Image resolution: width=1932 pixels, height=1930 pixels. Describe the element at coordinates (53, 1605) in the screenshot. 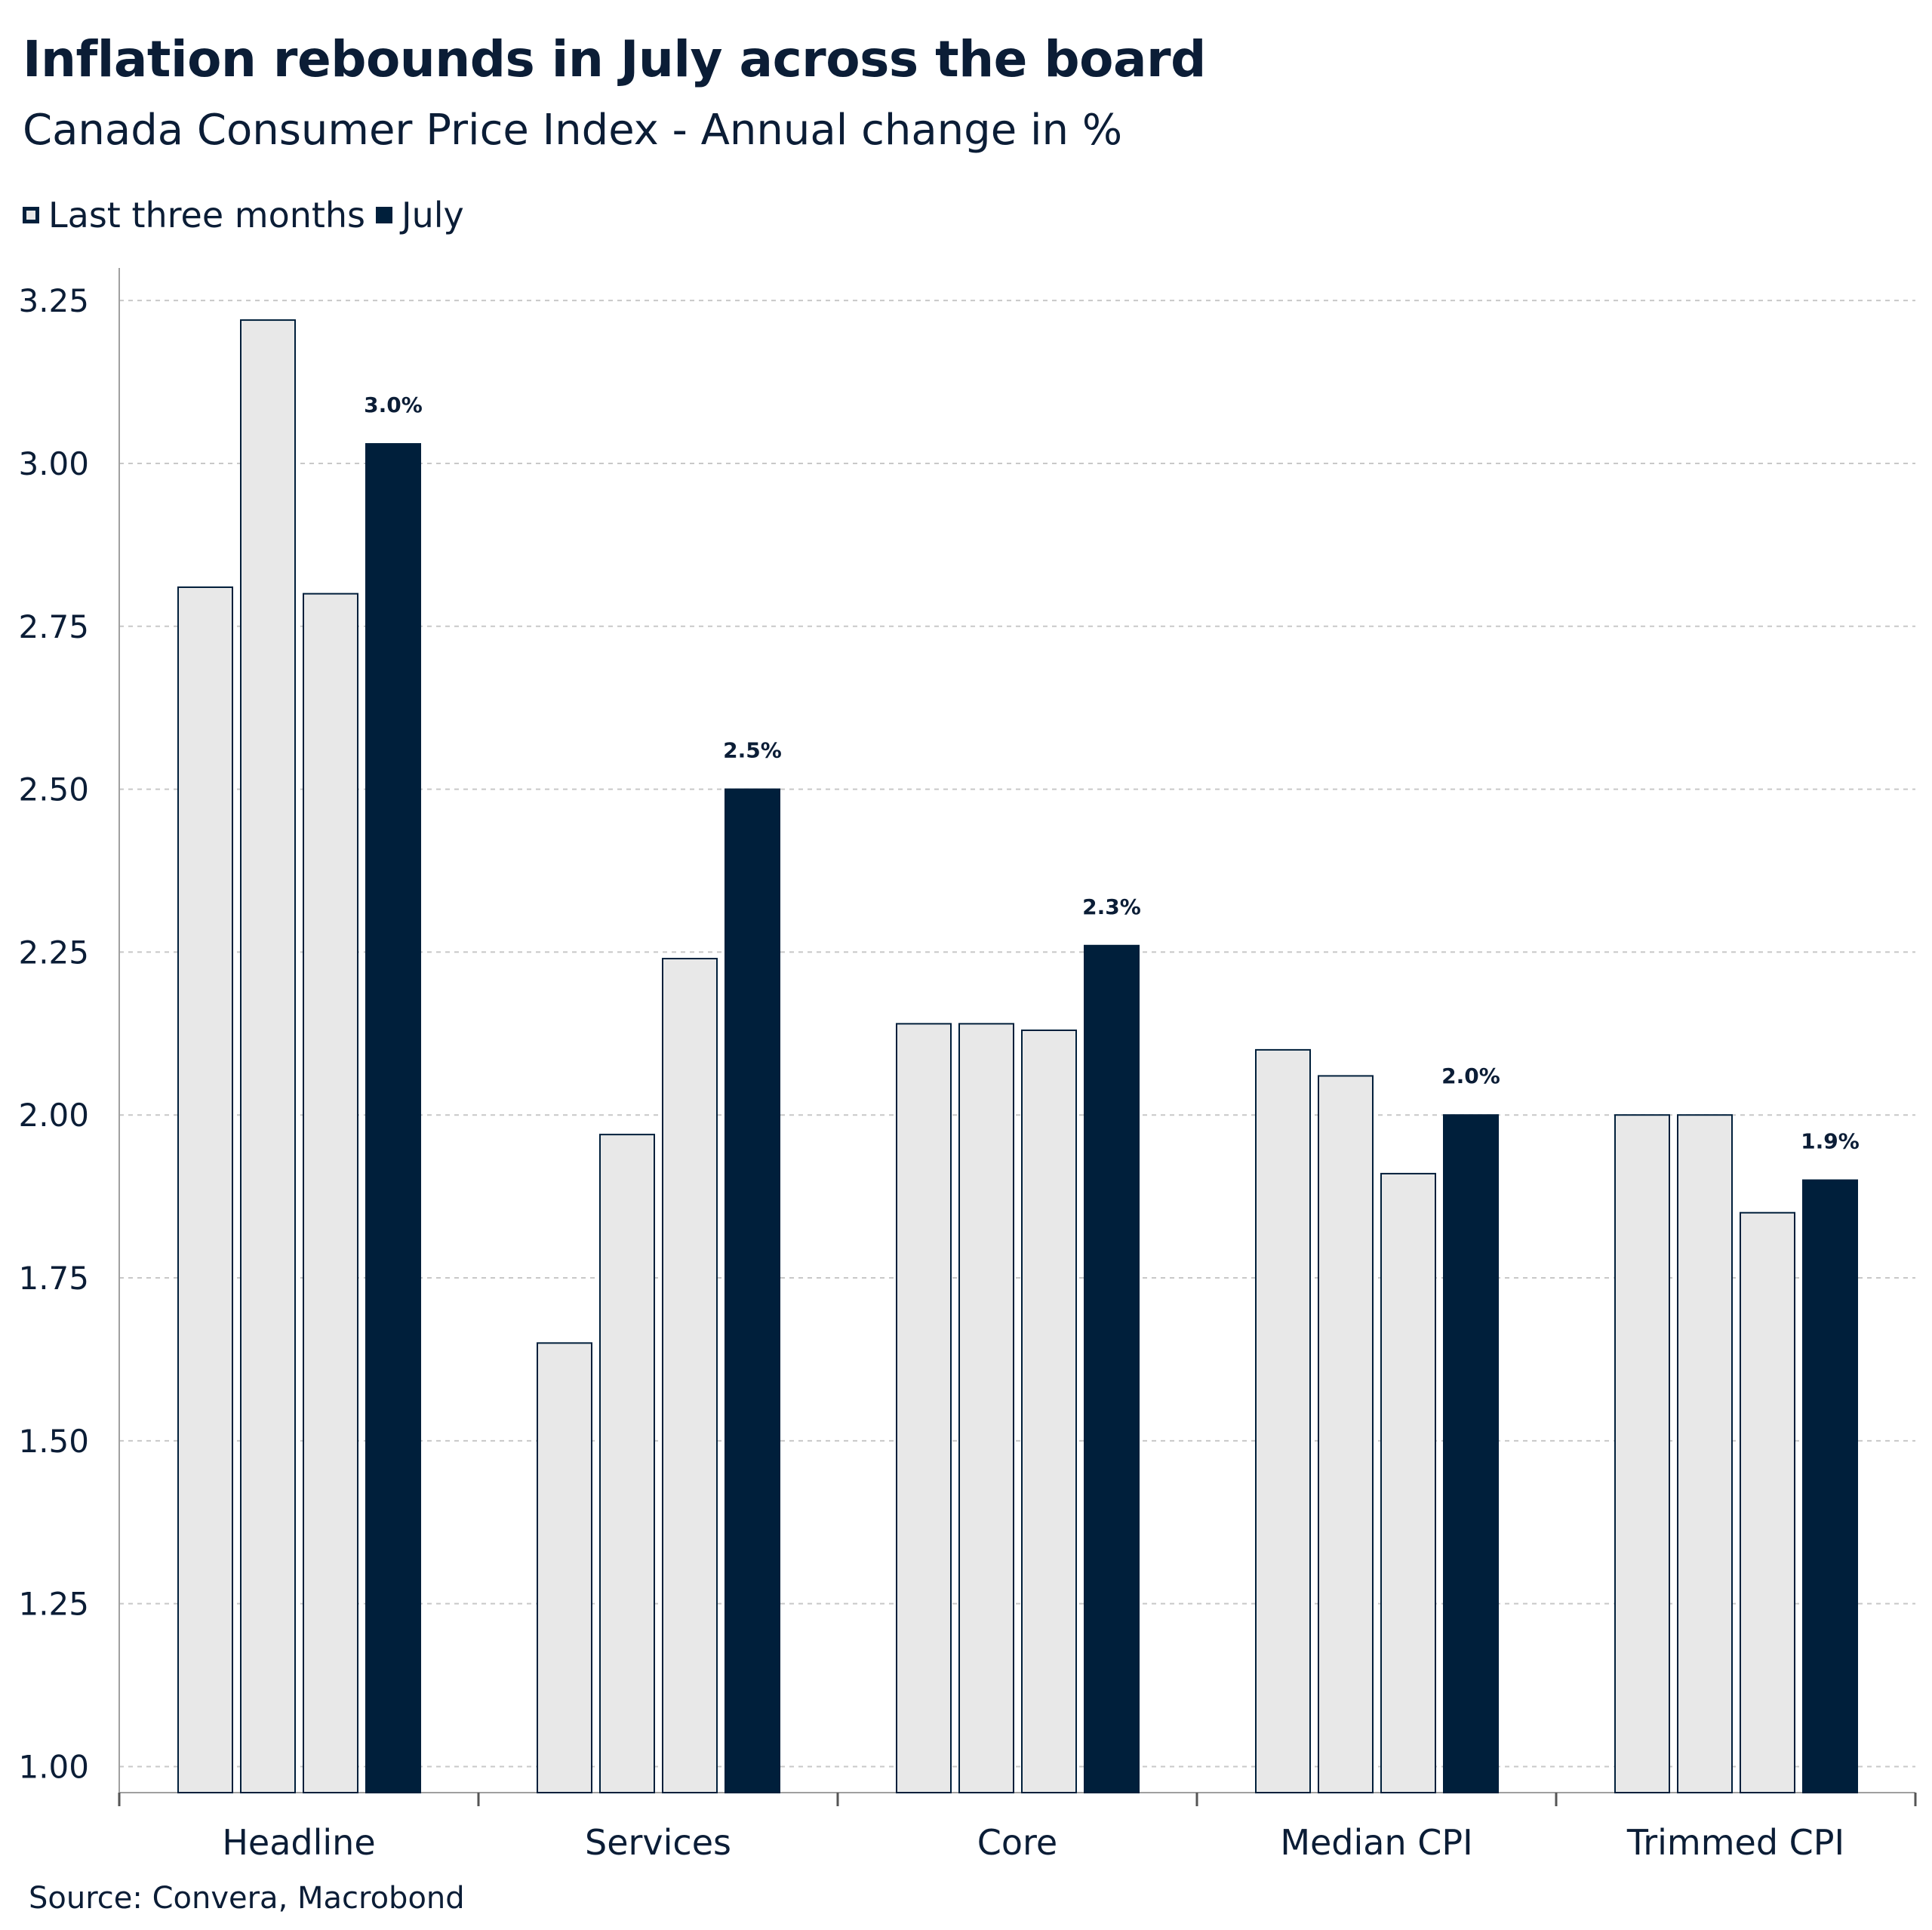

I see `y-tick-label: 1.25` at that location.